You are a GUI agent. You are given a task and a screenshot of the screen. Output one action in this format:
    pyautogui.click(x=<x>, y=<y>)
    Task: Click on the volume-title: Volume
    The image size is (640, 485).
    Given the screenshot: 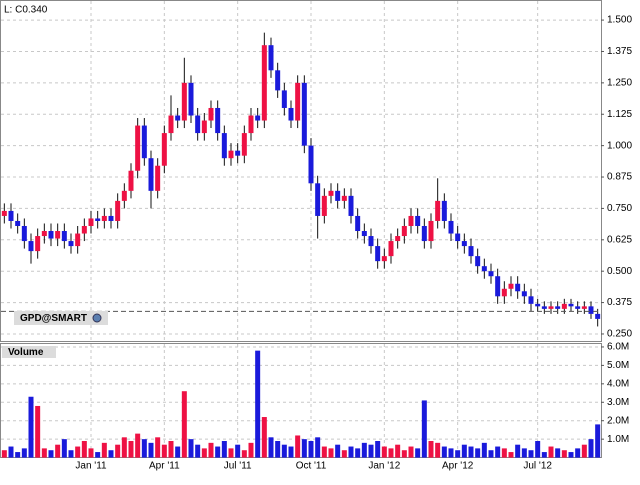 What is the action you would take?
    pyautogui.click(x=26, y=352)
    